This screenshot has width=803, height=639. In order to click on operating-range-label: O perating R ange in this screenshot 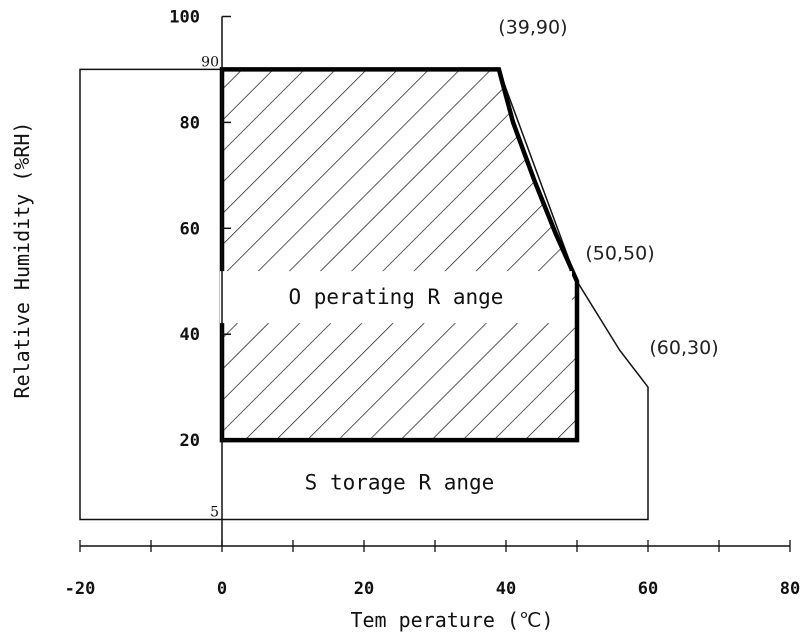, I will do `click(395, 297)`.